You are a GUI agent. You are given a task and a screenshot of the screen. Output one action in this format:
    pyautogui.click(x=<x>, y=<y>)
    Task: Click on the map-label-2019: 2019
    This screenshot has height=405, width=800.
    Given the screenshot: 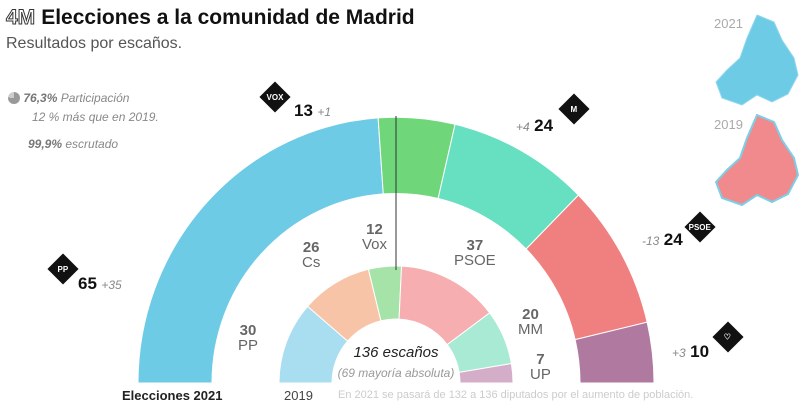 What is the action you would take?
    pyautogui.click(x=728, y=124)
    